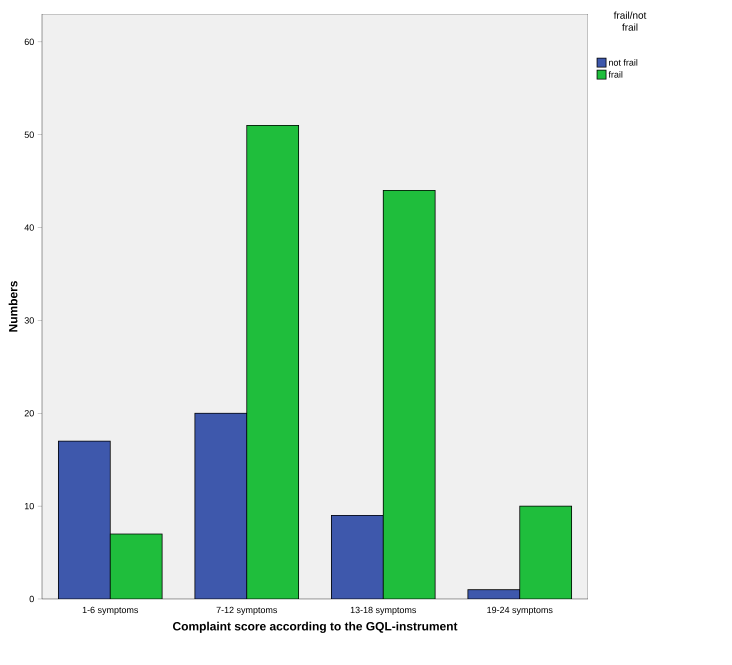  I want to click on x-tick-label: 19-24 symptoms, so click(520, 610).